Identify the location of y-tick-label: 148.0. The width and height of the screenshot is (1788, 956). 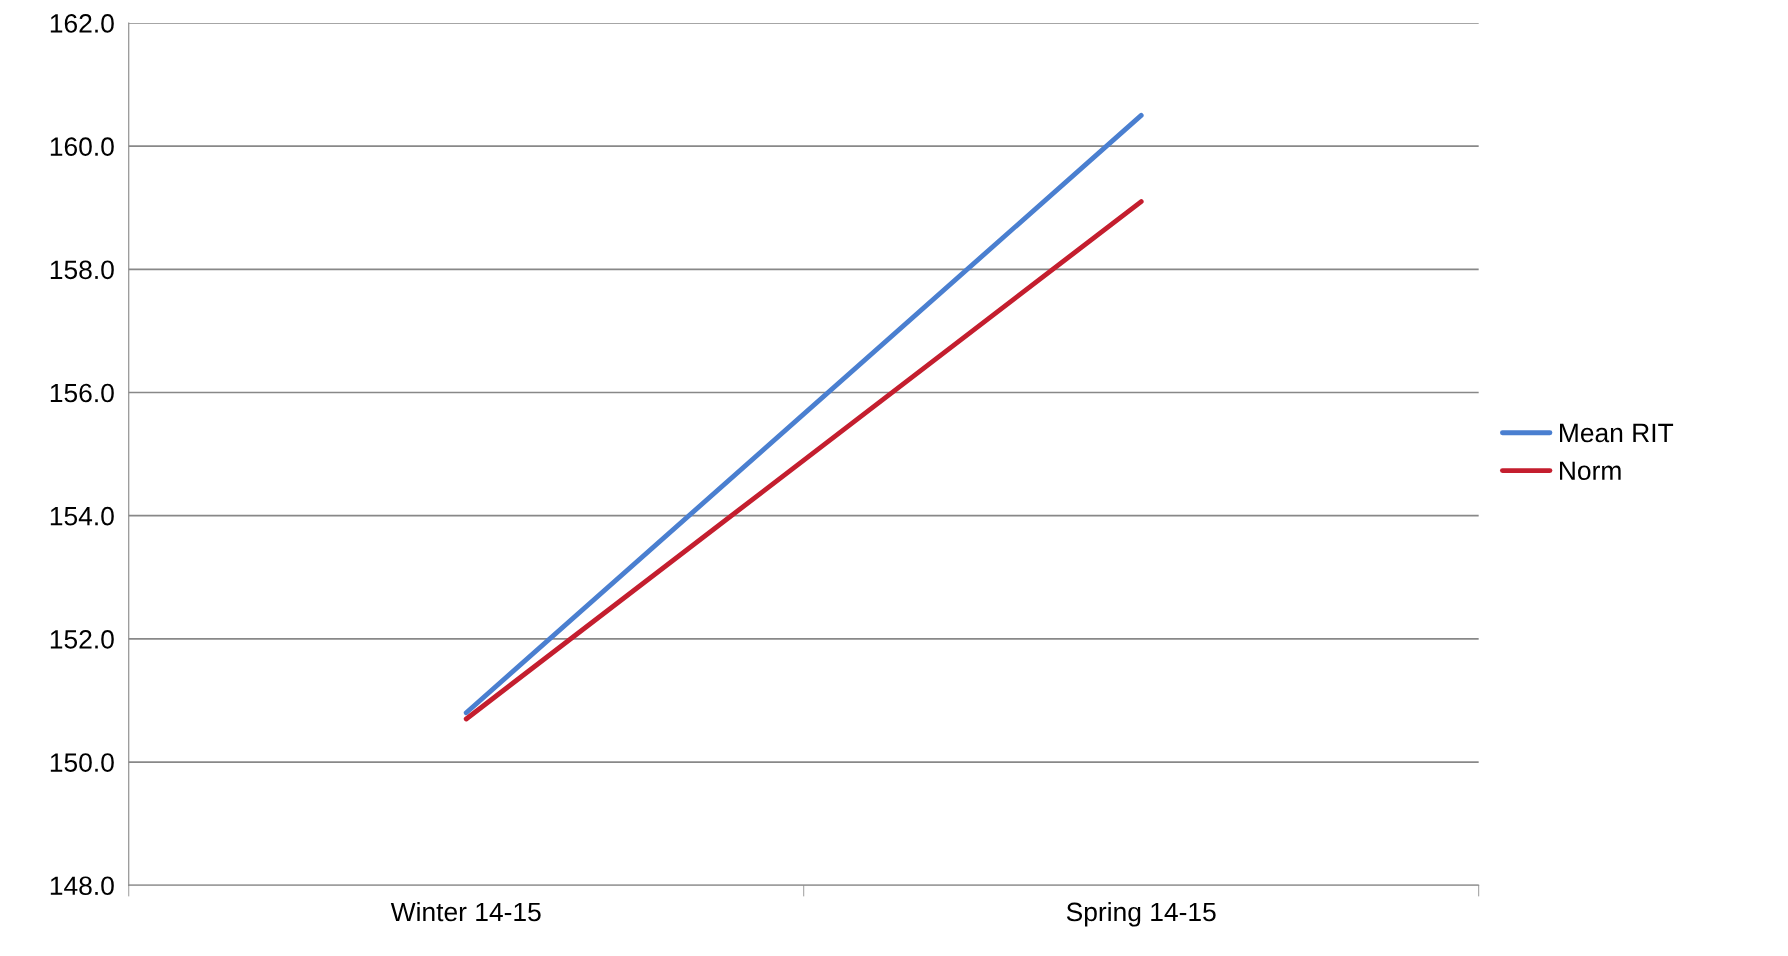
(82, 886).